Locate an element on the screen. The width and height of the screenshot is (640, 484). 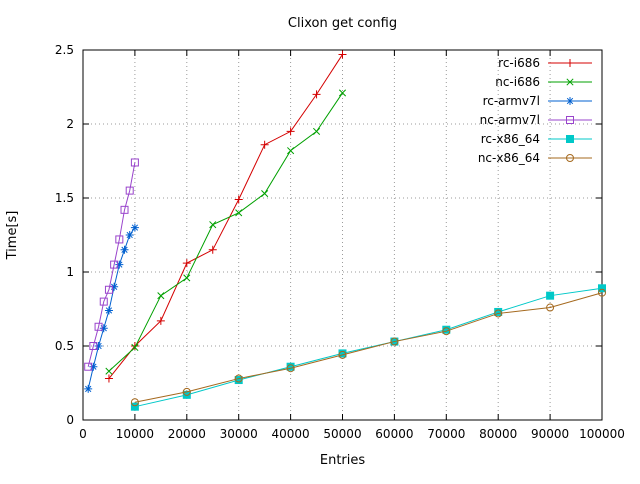
y-tick-label: 2 is located at coordinates (70, 124).